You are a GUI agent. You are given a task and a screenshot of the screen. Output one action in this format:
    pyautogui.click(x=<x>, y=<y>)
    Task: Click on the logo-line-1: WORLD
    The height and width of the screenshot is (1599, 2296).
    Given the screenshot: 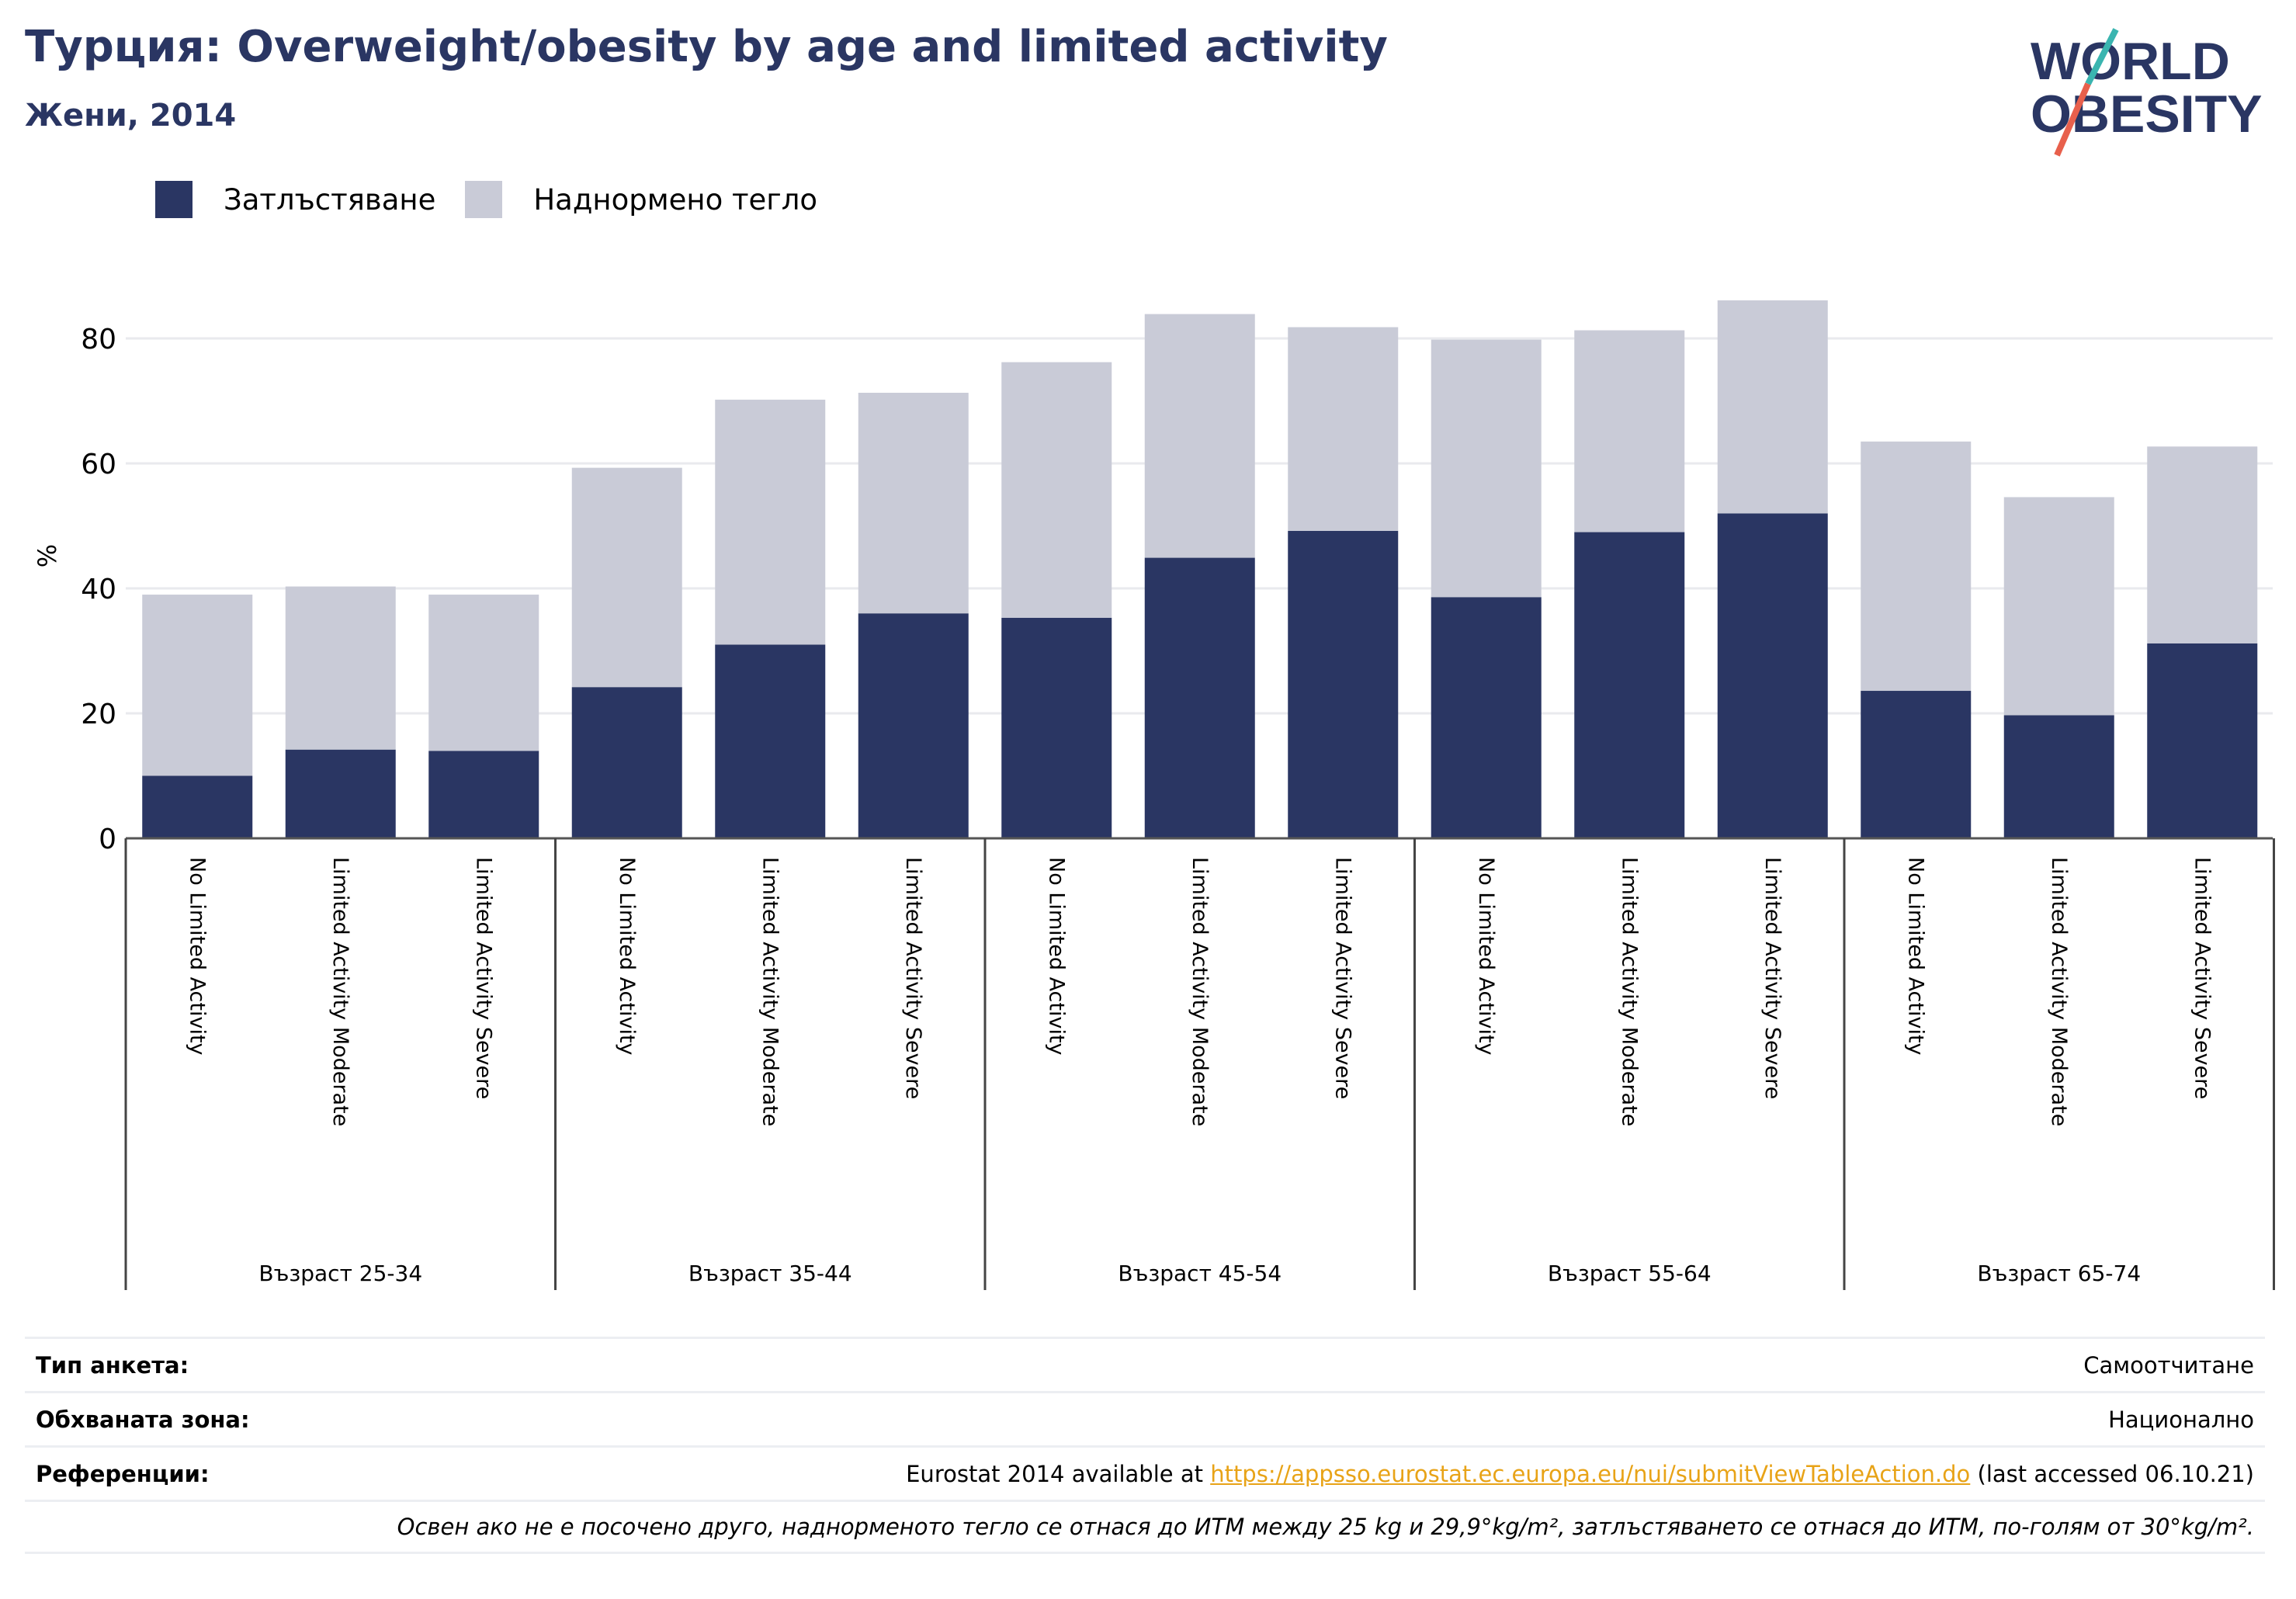 What is the action you would take?
    pyautogui.click(x=2130, y=61)
    